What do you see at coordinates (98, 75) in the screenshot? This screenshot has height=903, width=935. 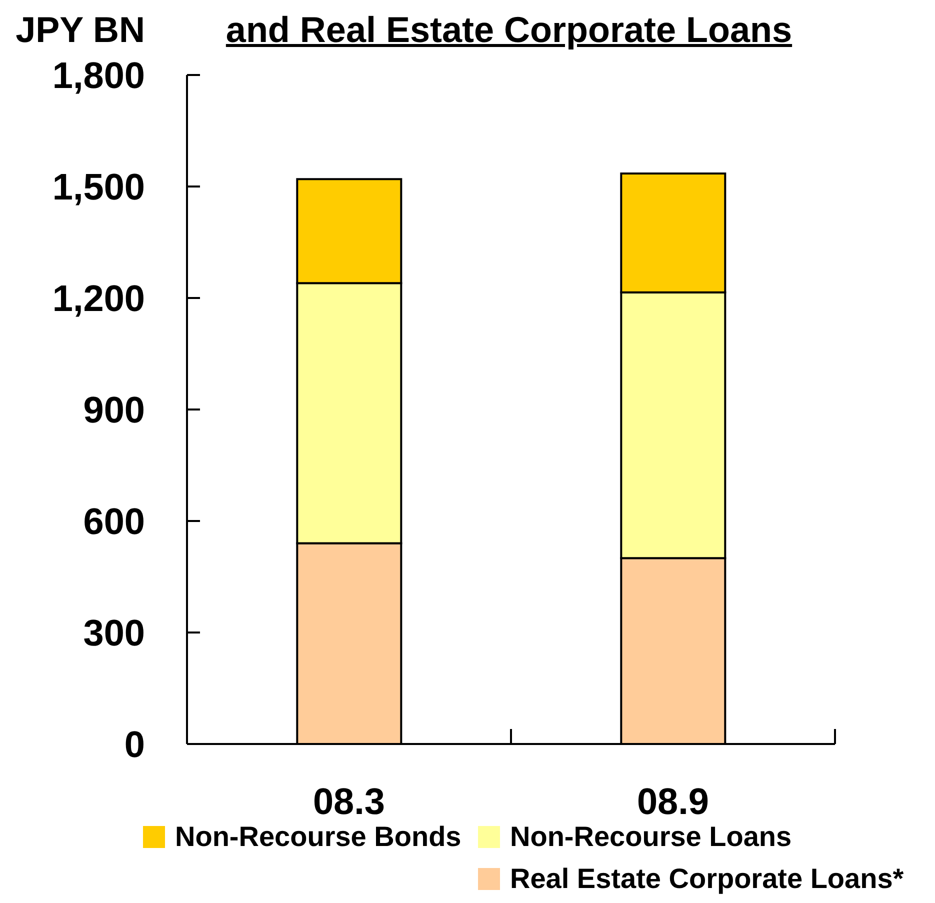 I see `y-tick-label: 1,800` at bounding box center [98, 75].